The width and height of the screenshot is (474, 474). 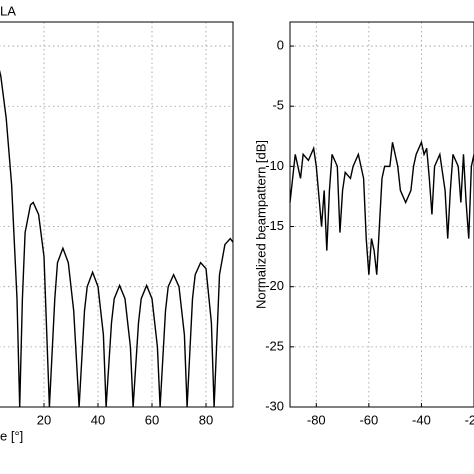 What do you see at coordinates (274, 285) in the screenshot?
I see `y-tick-label: -20` at bounding box center [274, 285].